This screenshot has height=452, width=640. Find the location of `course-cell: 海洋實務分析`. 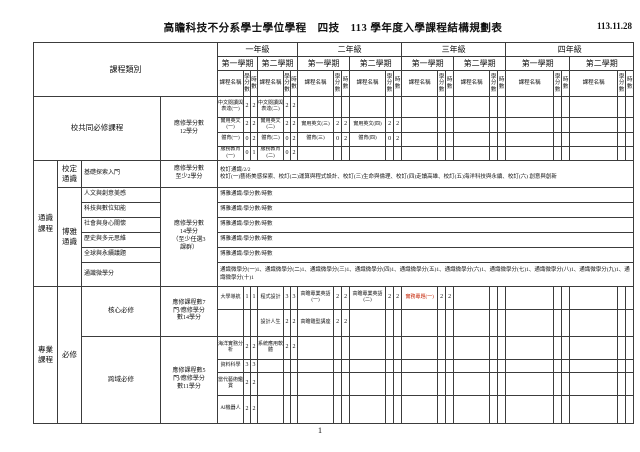

course-cell: 海洋實務分析 is located at coordinates (230, 348).